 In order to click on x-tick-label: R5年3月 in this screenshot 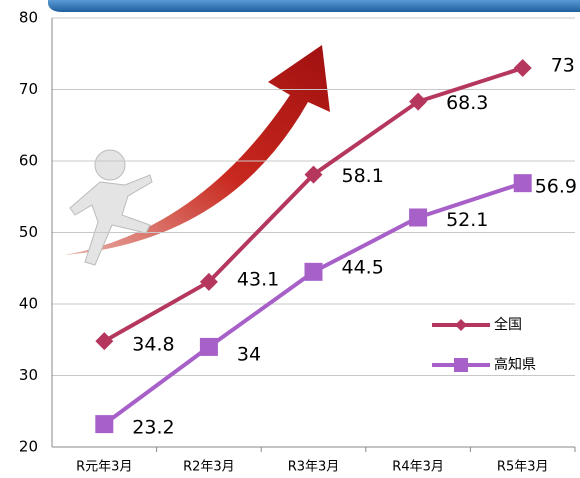, I will do `click(523, 467)`.